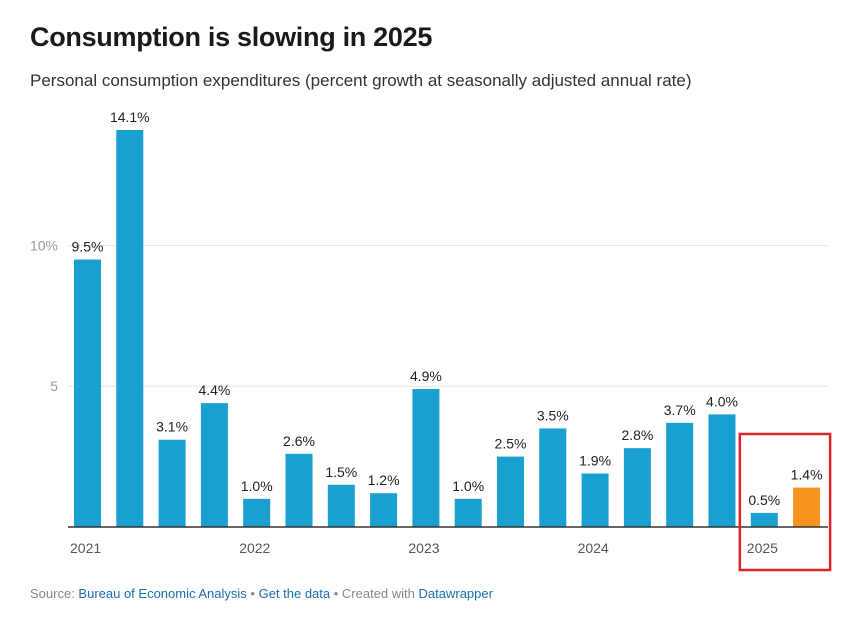 The height and width of the screenshot is (623, 856). Describe the element at coordinates (762, 548) in the screenshot. I see `x-year-label: 2025` at that location.